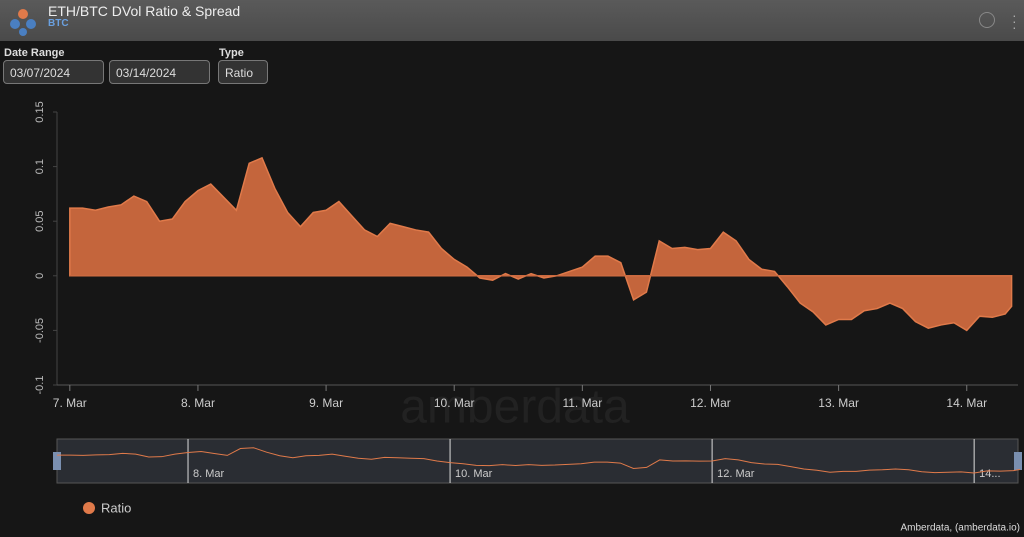  Describe the element at coordinates (474, 474) in the screenshot. I see `navigator-tick-label: 10. Mar` at that location.